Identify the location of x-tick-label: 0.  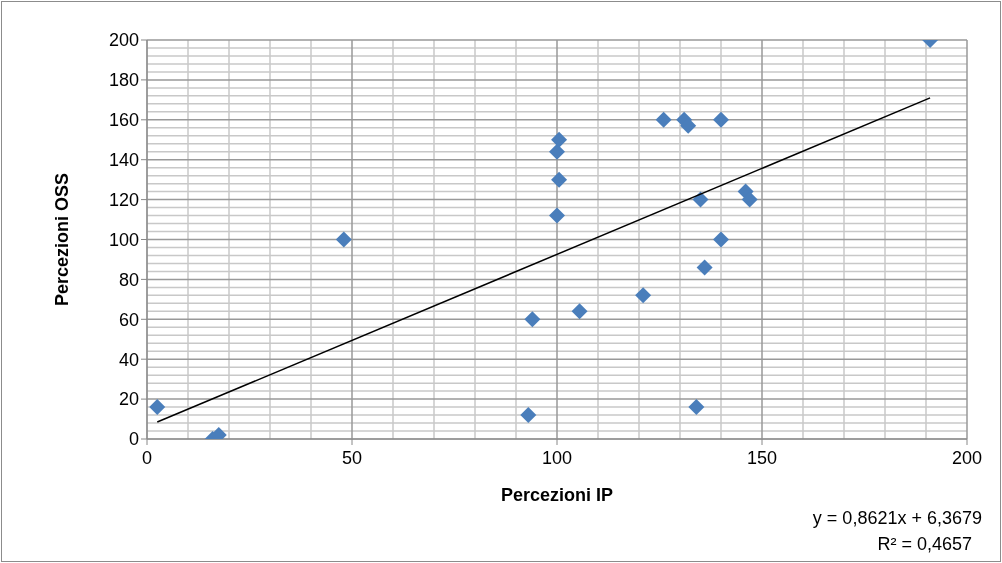
(147, 457).